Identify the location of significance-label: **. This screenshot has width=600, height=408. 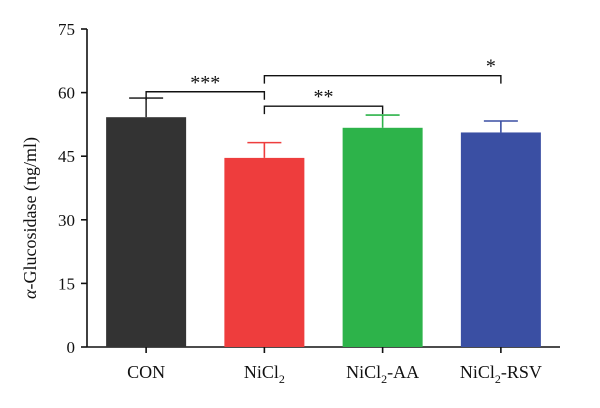
(324, 97).